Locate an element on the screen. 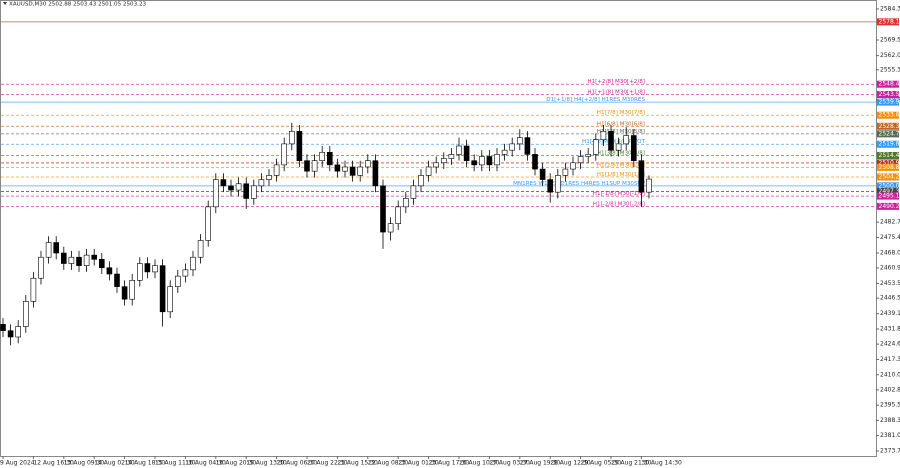 The height and width of the screenshot is (468, 900). level-text: H1[1/8] M30[1/8] is located at coordinates (621, 175).